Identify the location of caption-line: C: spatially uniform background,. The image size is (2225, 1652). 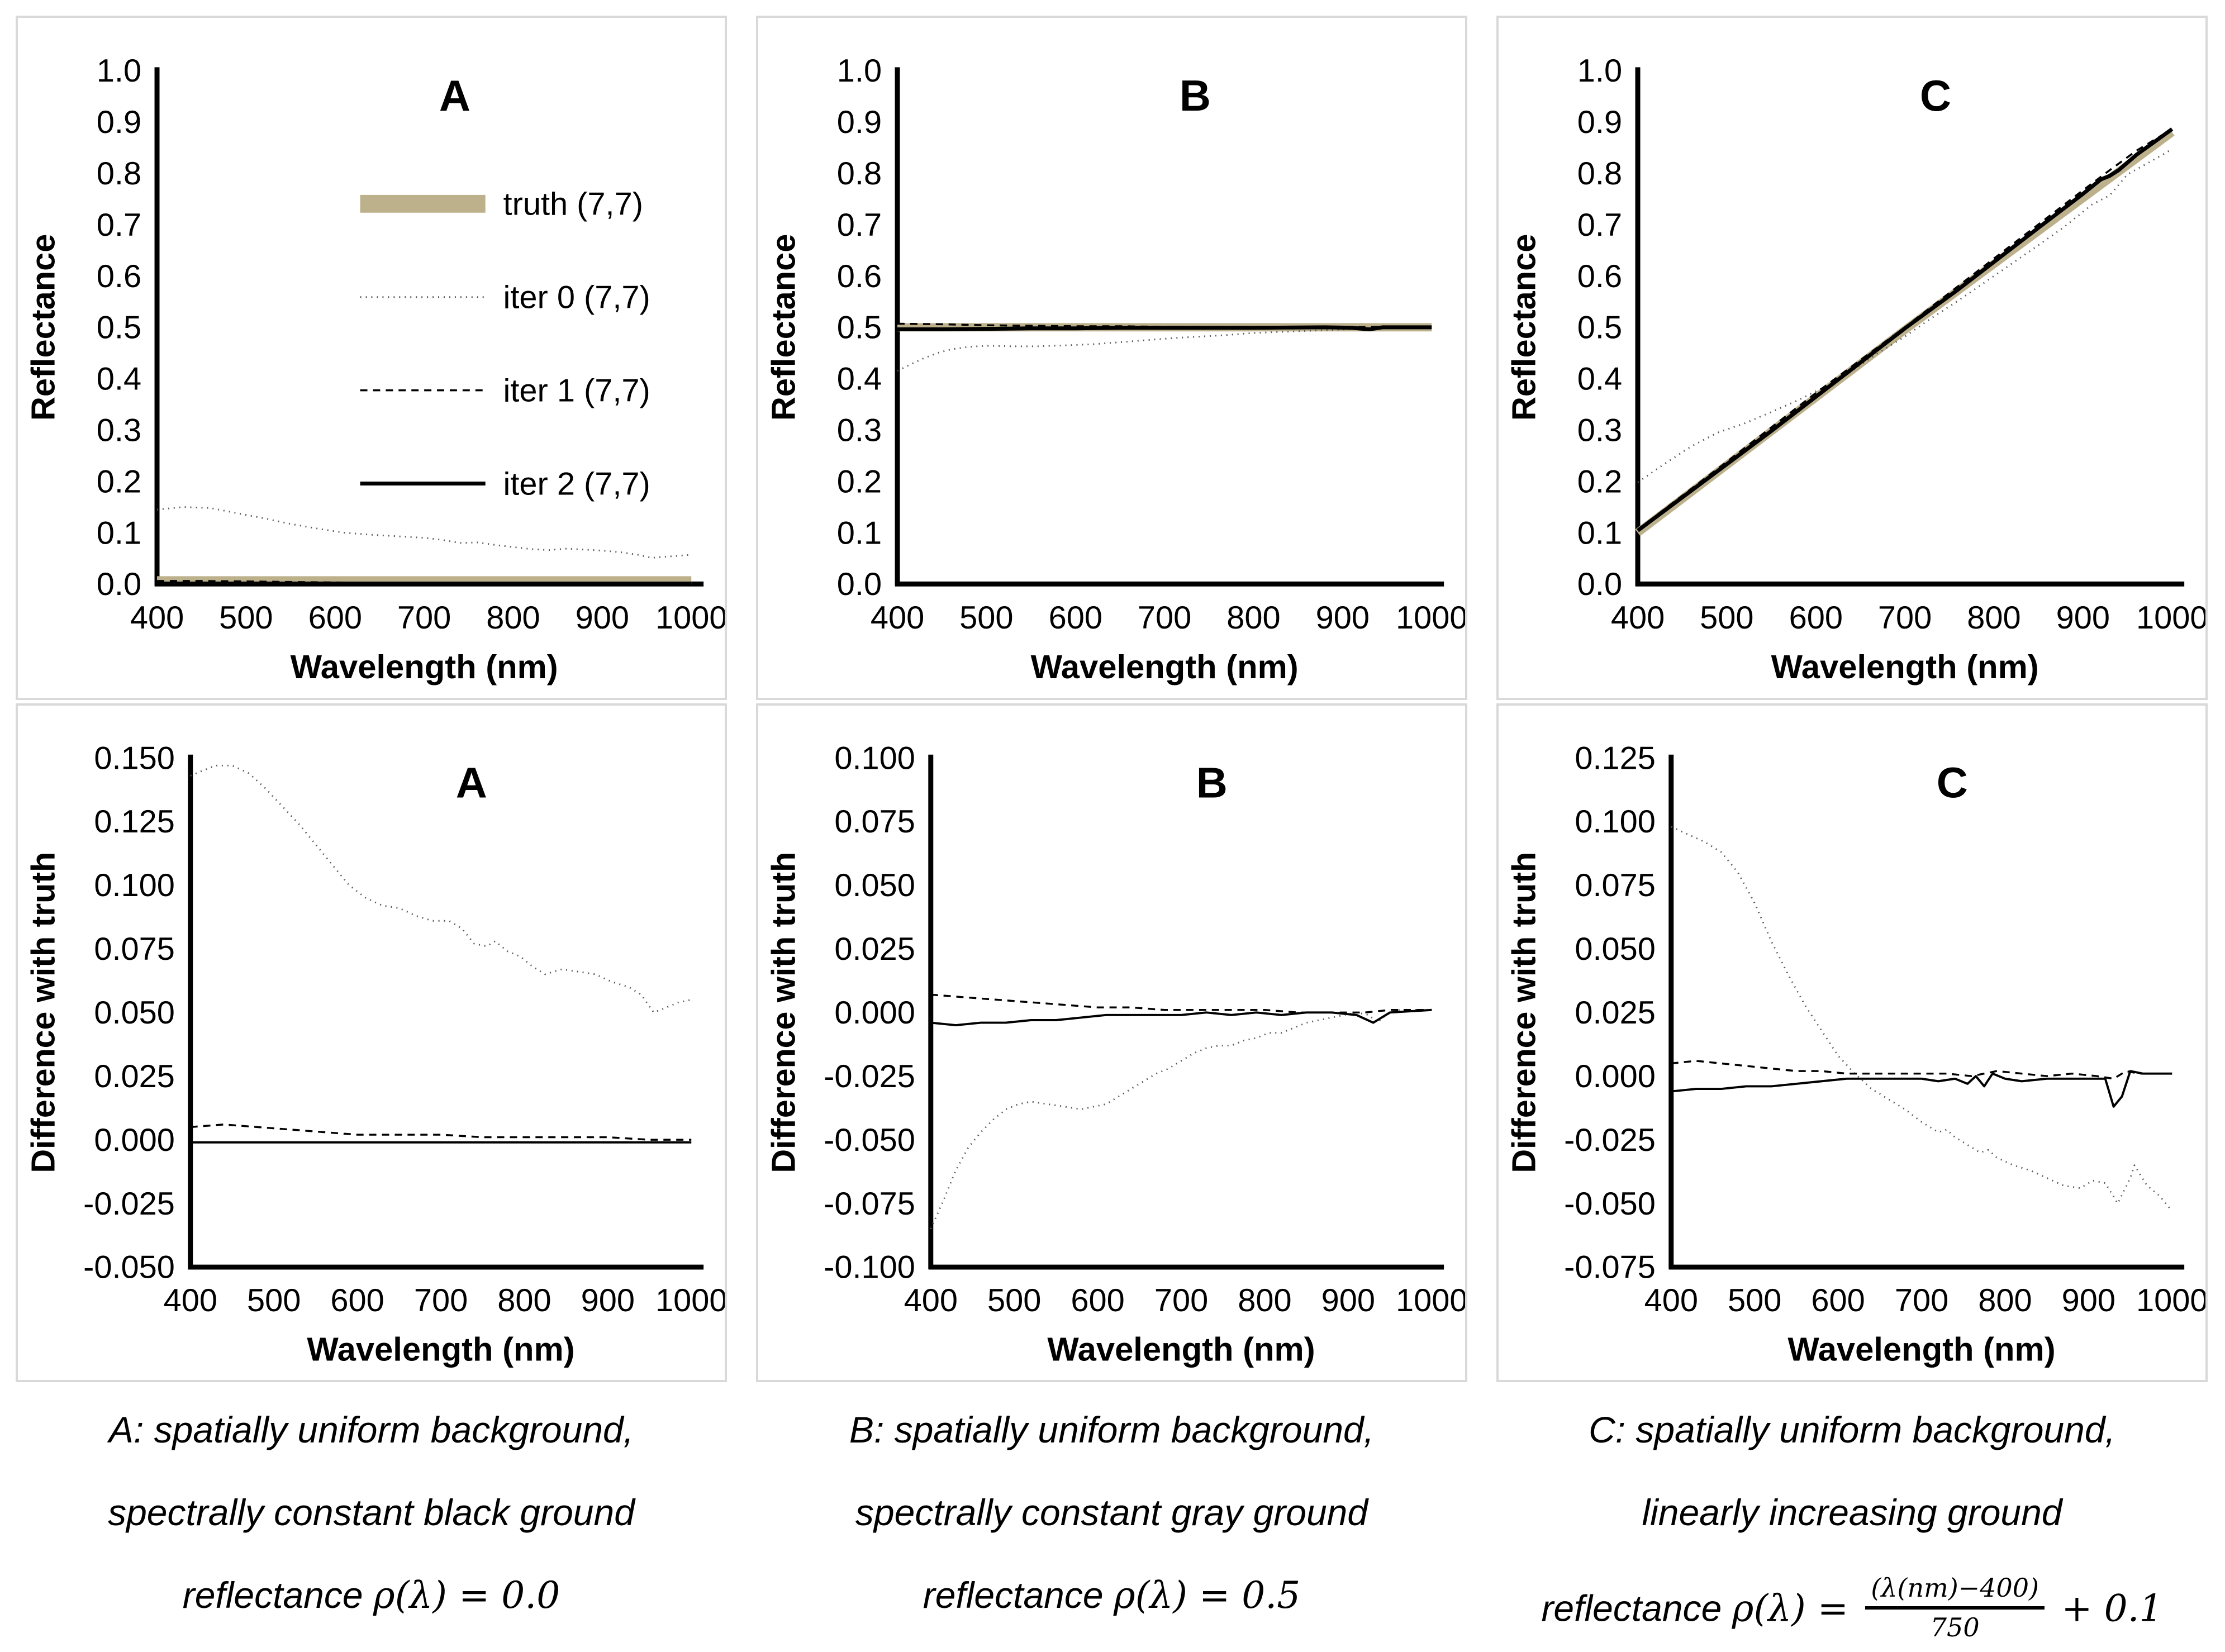
(1852, 1430).